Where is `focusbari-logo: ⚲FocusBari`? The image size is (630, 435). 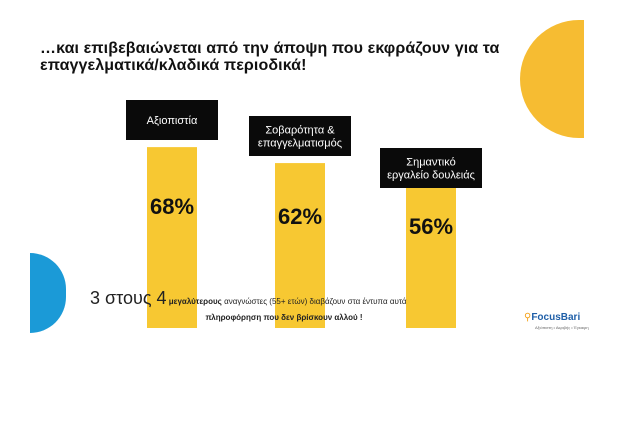 focusbari-logo: ⚲FocusBari is located at coordinates (552, 317).